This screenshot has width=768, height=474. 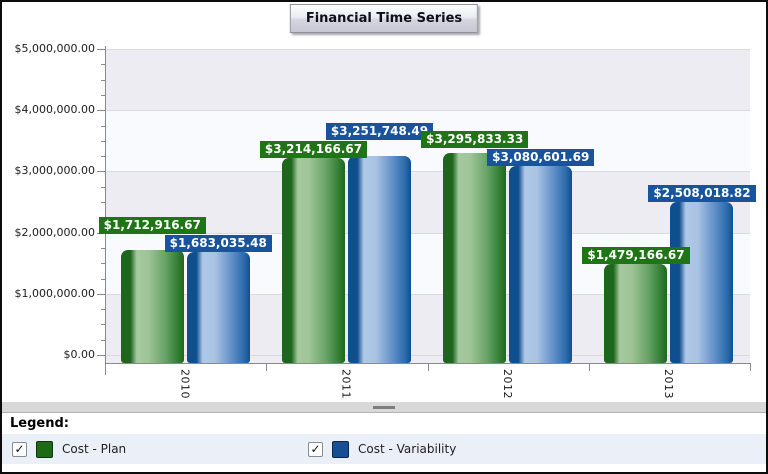 What do you see at coordinates (152, 225) in the screenshot?
I see `bar-value-label-cost-plan-2010: $1,712,916.67` at bounding box center [152, 225].